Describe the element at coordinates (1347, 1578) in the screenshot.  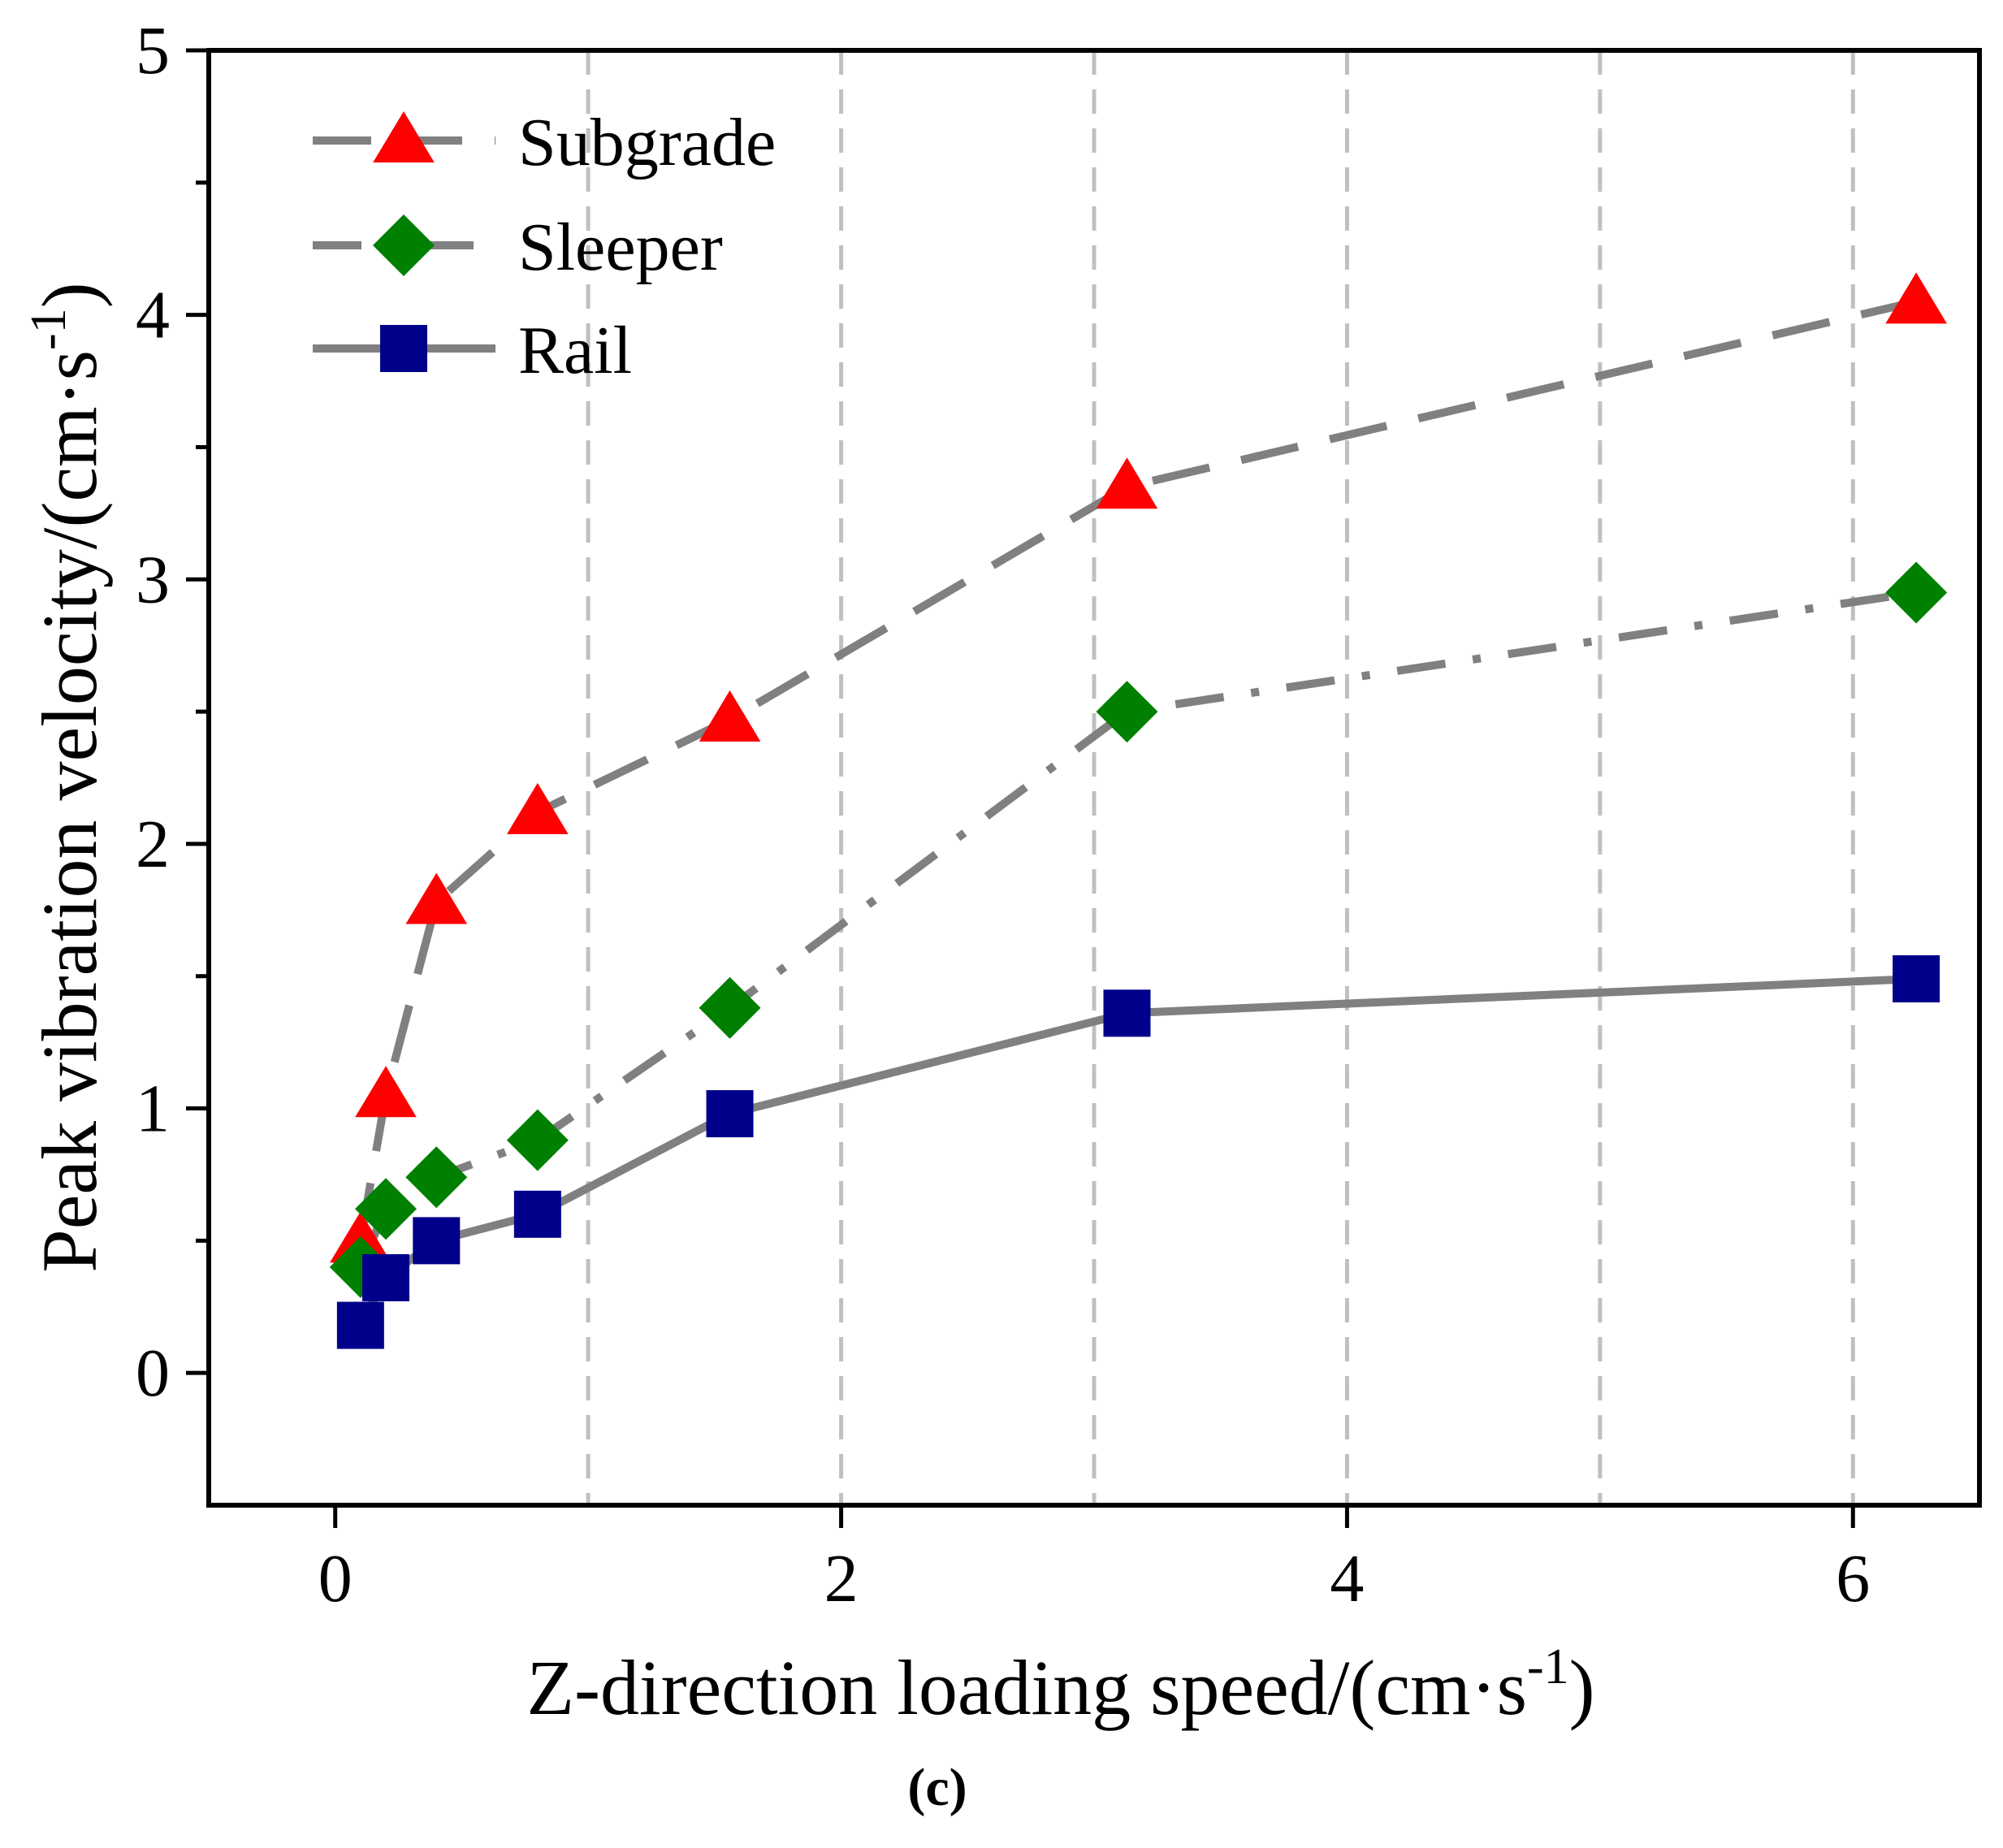
I see `x-tick-label: 4` at that location.